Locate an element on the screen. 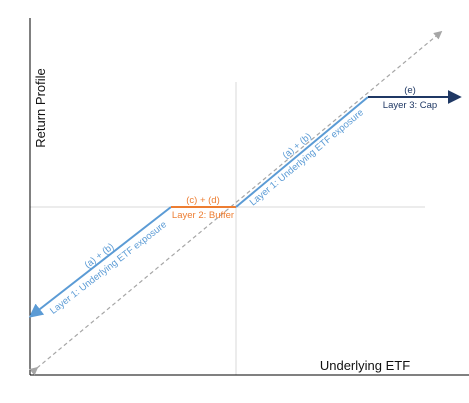 This screenshot has width=469, height=403. lower-layer1-segment is located at coordinates (100, 262).